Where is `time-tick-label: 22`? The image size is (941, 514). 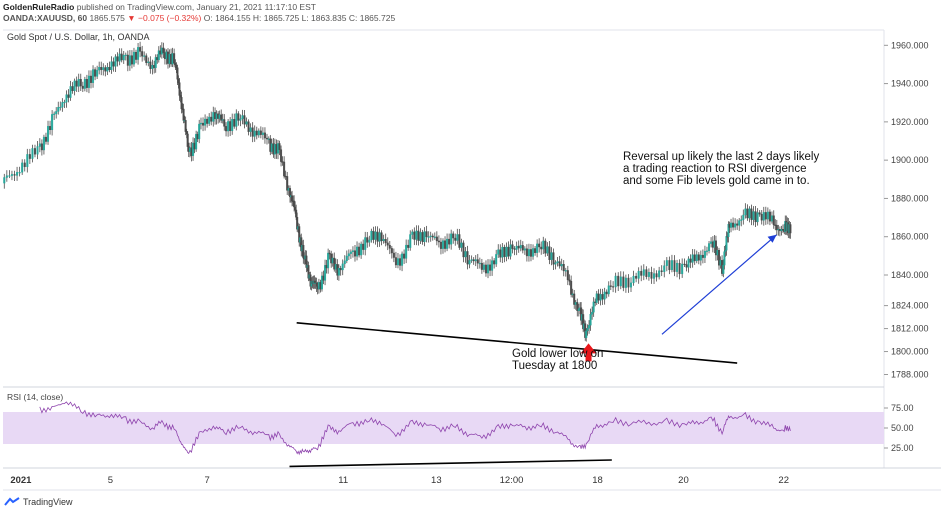 time-tick-label: 22 is located at coordinates (783, 480).